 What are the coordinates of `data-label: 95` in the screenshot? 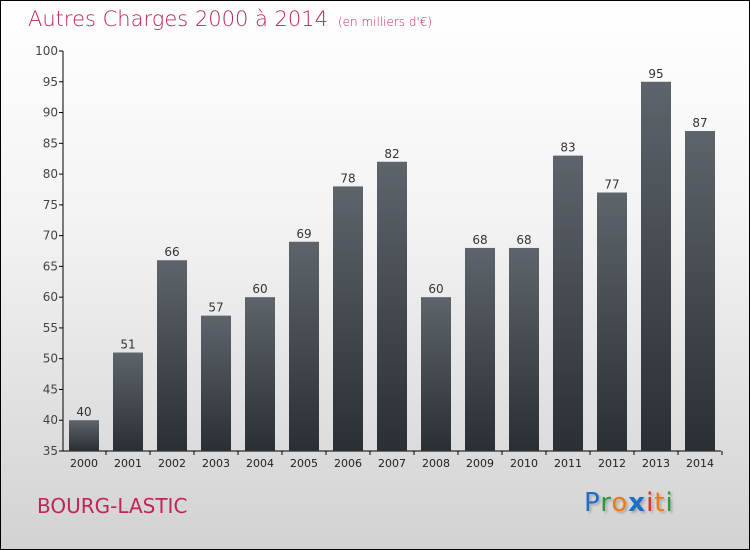 It's located at (655, 74).